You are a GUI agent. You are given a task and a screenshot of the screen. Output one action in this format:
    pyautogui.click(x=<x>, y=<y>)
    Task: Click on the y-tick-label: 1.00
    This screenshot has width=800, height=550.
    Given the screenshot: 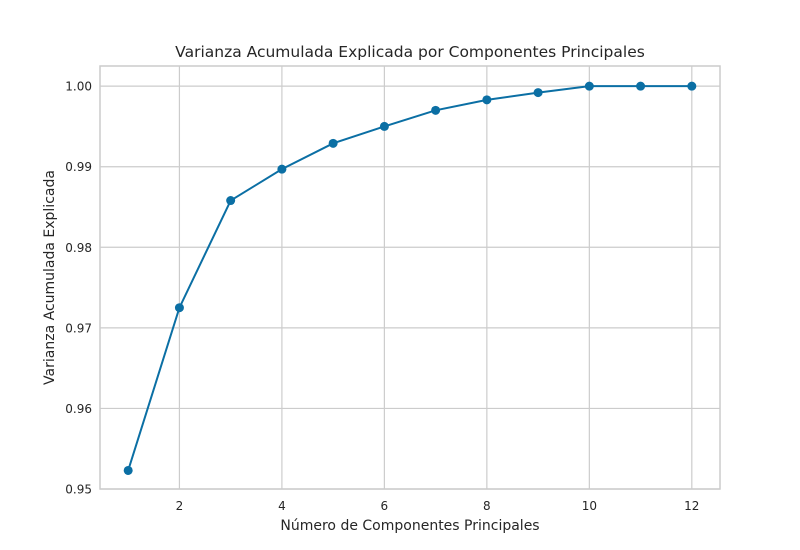 What is the action you would take?
    pyautogui.click(x=78, y=87)
    